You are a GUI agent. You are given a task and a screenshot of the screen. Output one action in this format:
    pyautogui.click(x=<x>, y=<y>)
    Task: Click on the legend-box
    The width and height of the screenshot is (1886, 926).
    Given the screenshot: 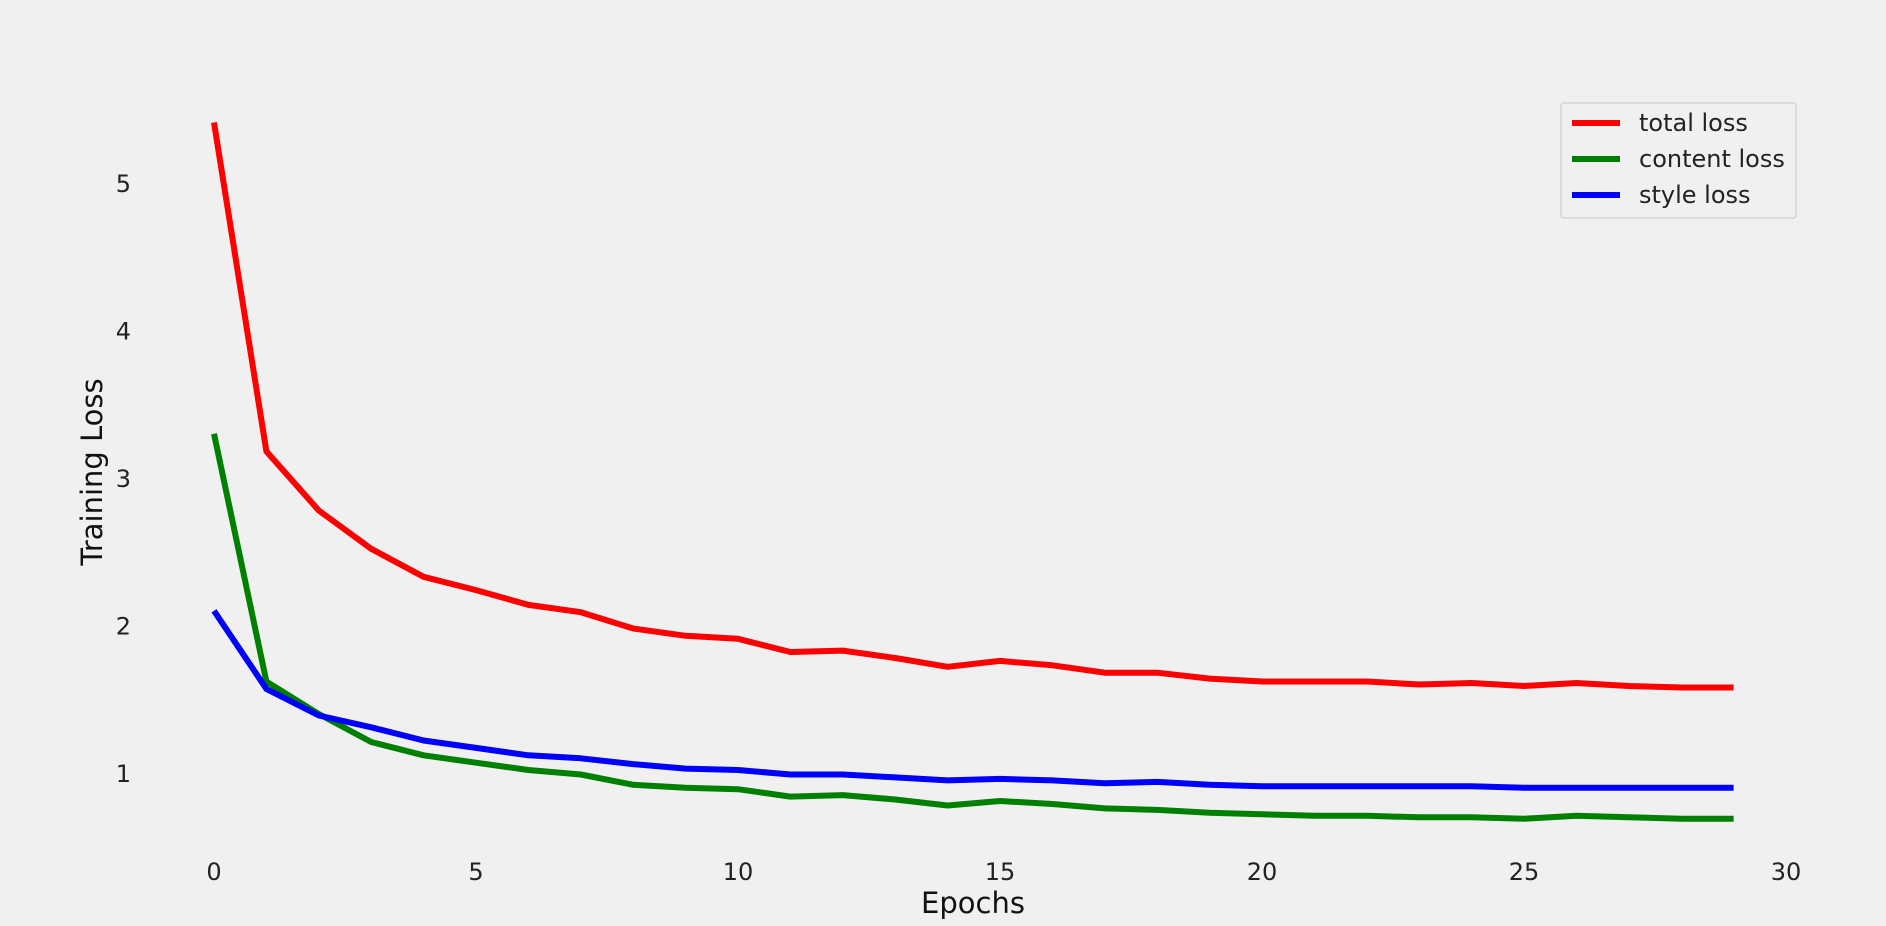 What is the action you would take?
    pyautogui.click(x=1678, y=160)
    